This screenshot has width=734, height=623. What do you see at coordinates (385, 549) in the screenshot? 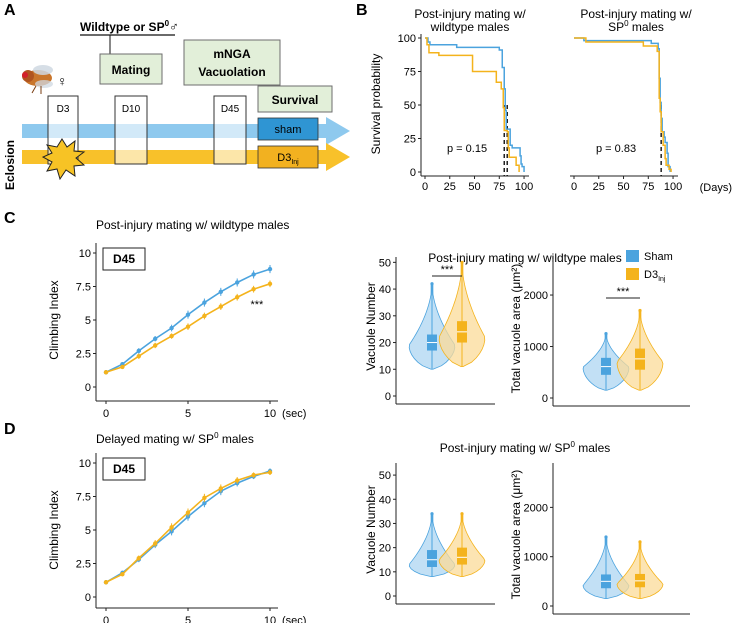
I see `y-tick-label: 20` at bounding box center [385, 549].